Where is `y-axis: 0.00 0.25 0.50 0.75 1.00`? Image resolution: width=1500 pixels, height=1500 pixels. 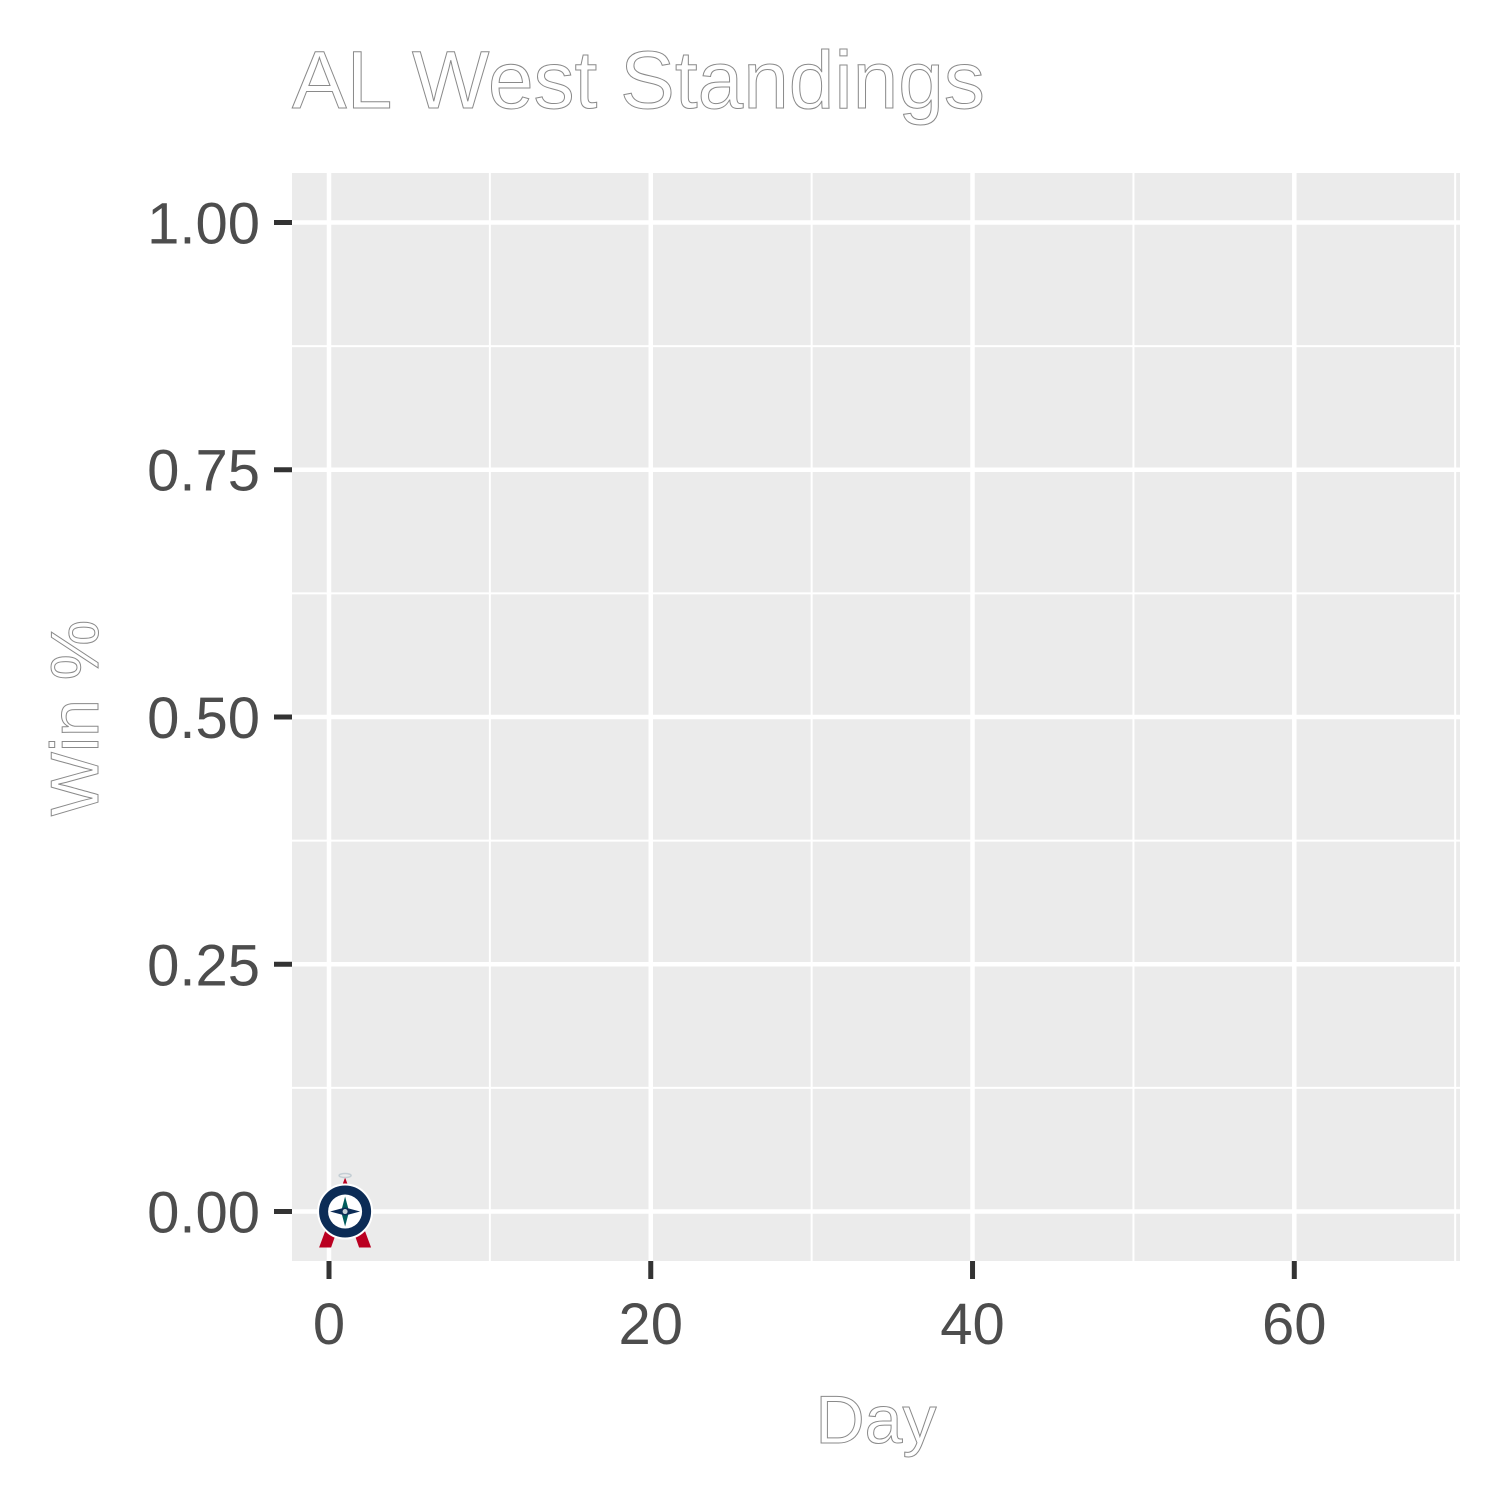
y-axis: 0.00 0.25 0.50 0.75 1.00 is located at coordinates (219, 718).